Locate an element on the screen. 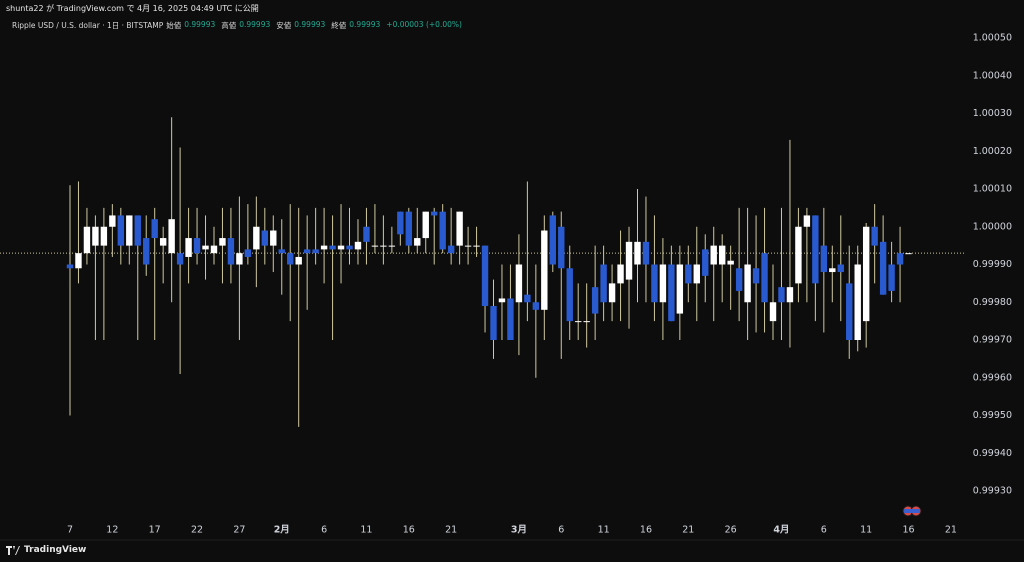 This screenshot has height=562, width=1024. y-tick-label: 0.99930 is located at coordinates (992, 491).